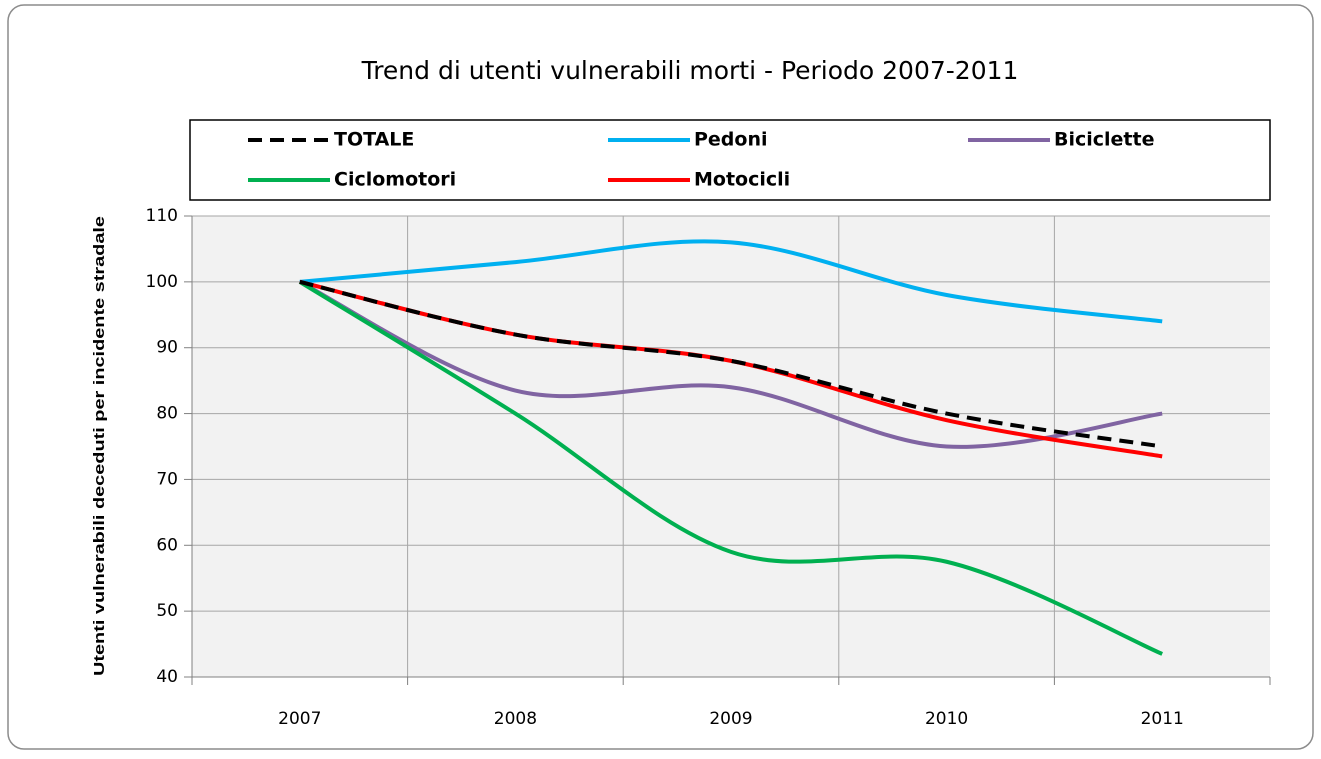 The width and height of the screenshot is (1321, 759). I want to click on legend-label: TOTALE, so click(374, 140).